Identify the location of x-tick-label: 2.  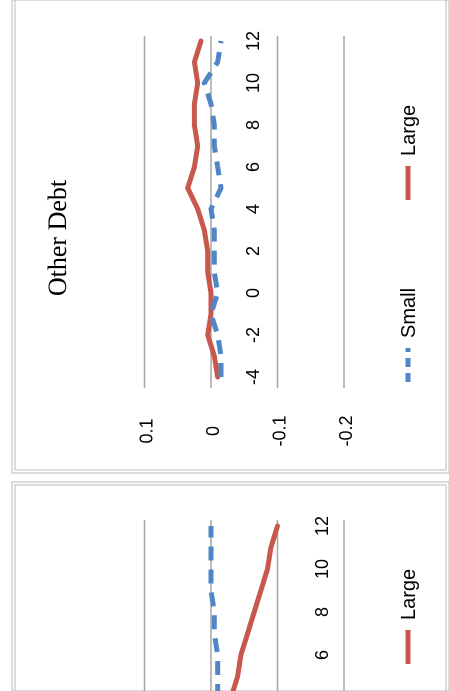
(253, 251).